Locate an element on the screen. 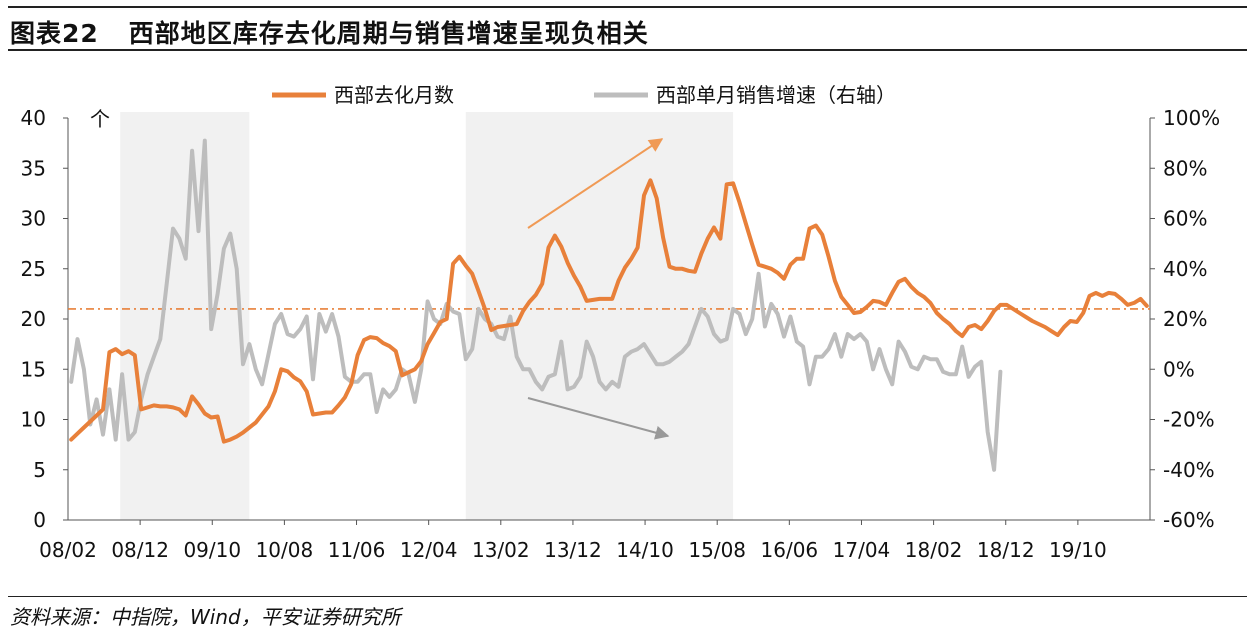  x-tick-label: 08/12 is located at coordinates (140, 550).